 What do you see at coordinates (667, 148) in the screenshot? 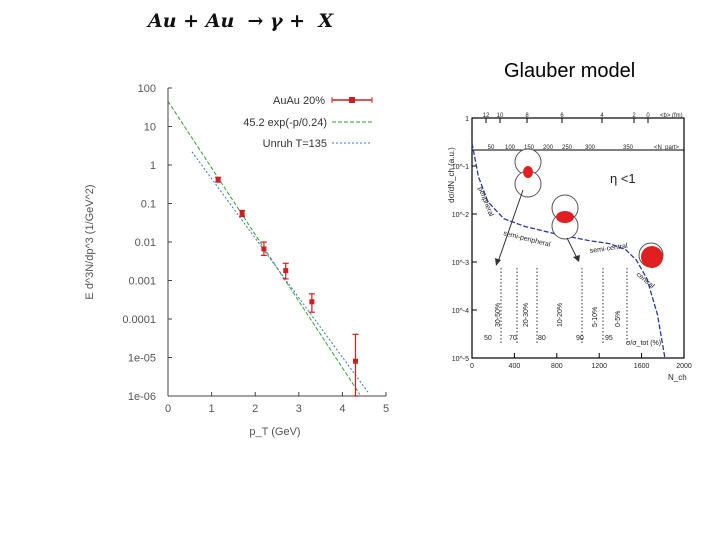
I see `right-top-axis-npart-label: <N_part>` at bounding box center [667, 148].